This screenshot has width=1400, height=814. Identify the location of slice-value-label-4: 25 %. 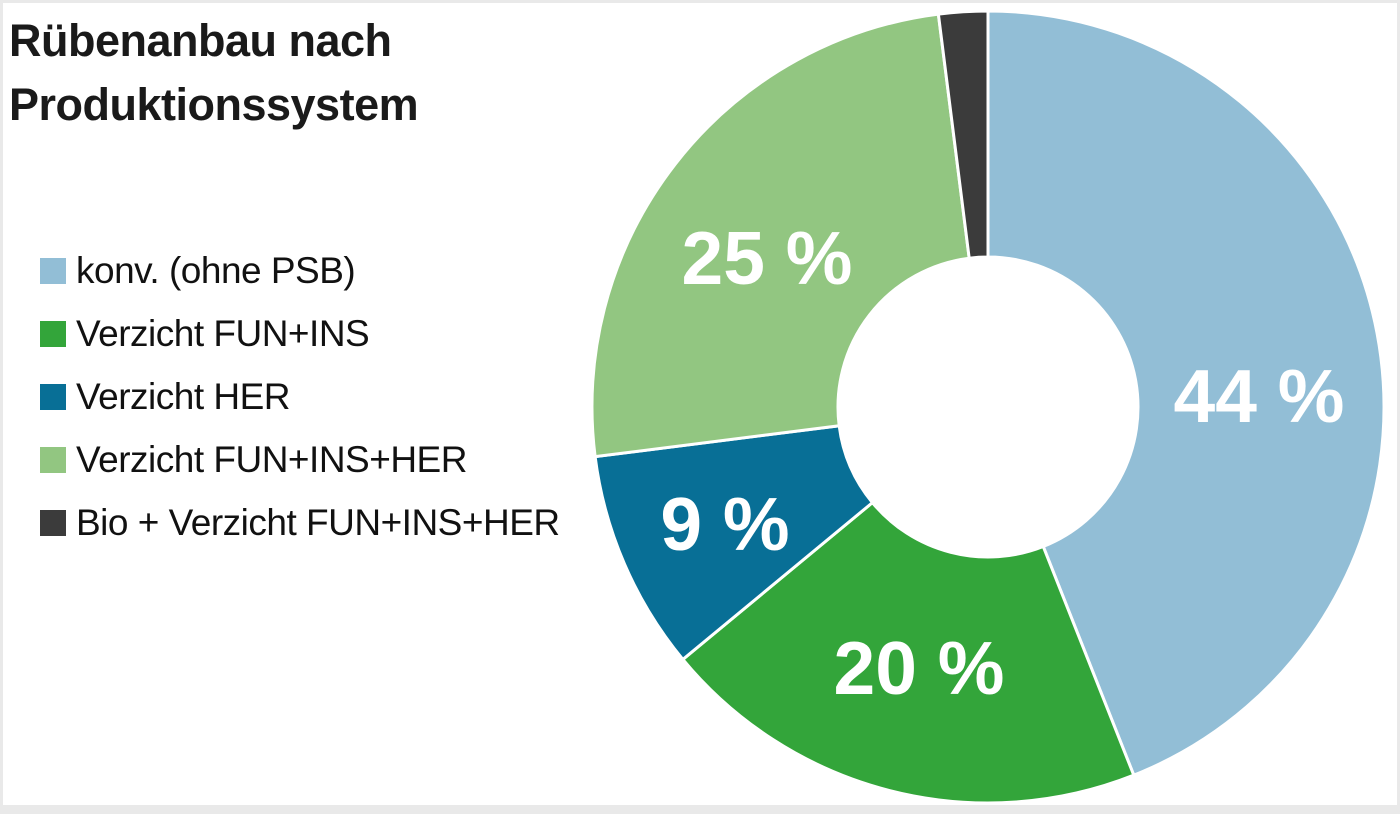
(767, 258).